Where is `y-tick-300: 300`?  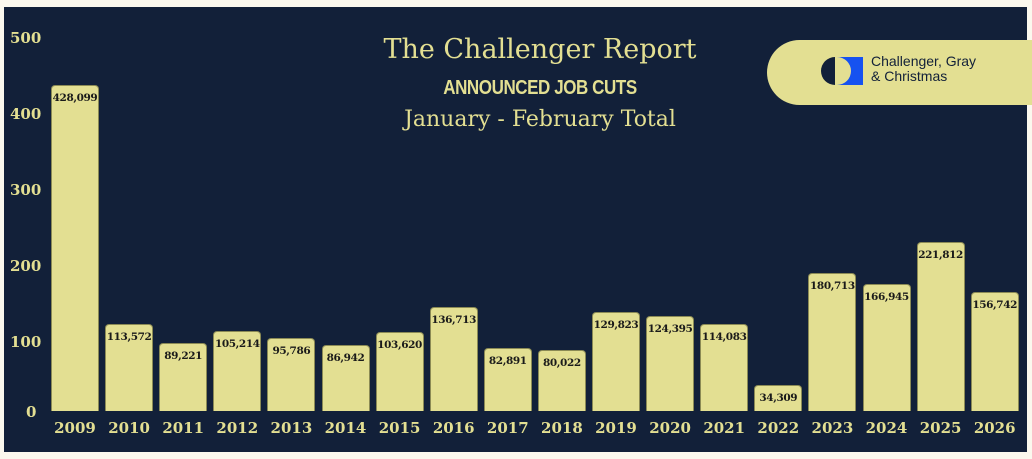
y-tick-300: 300 is located at coordinates (26, 190).